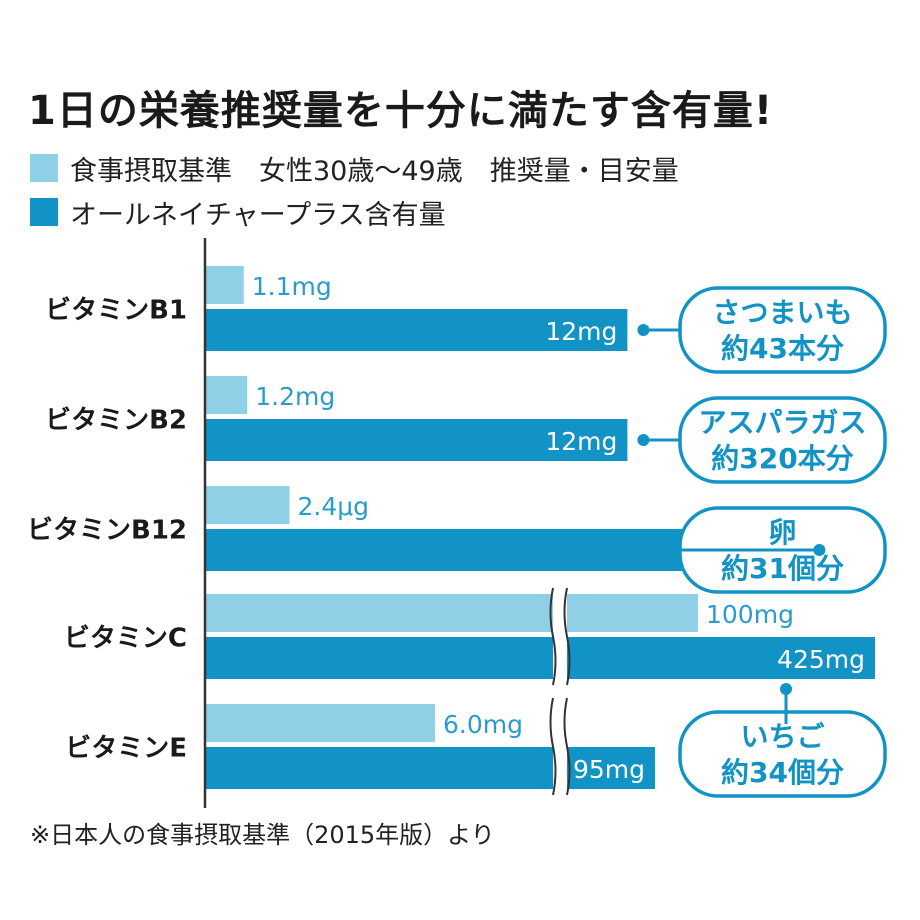 Image resolution: width=920 pixels, height=920 pixels. What do you see at coordinates (581, 441) in the screenshot?
I see `value-label-content-cat-1: 12mg` at bounding box center [581, 441].